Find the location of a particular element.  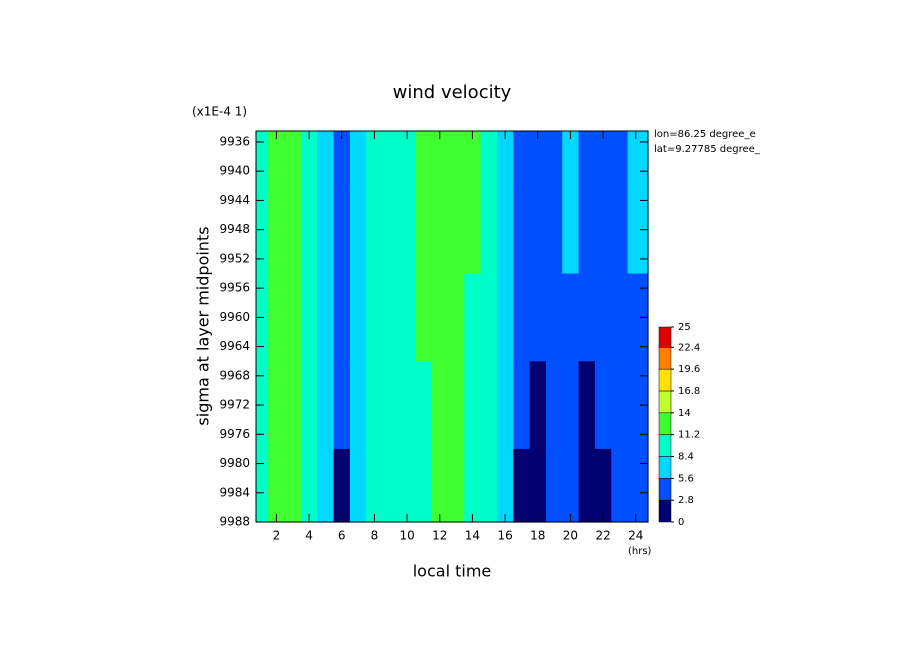

colorbar-label: 8.4 is located at coordinates (686, 456).